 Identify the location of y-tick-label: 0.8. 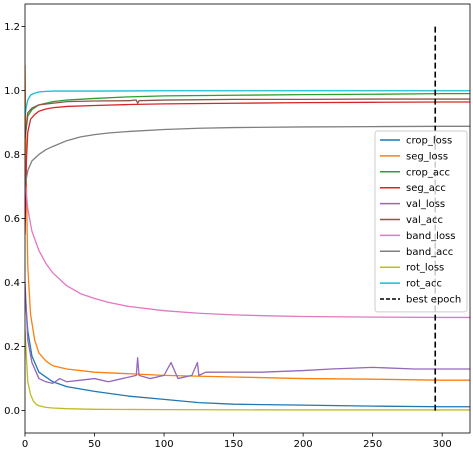
(12, 155).